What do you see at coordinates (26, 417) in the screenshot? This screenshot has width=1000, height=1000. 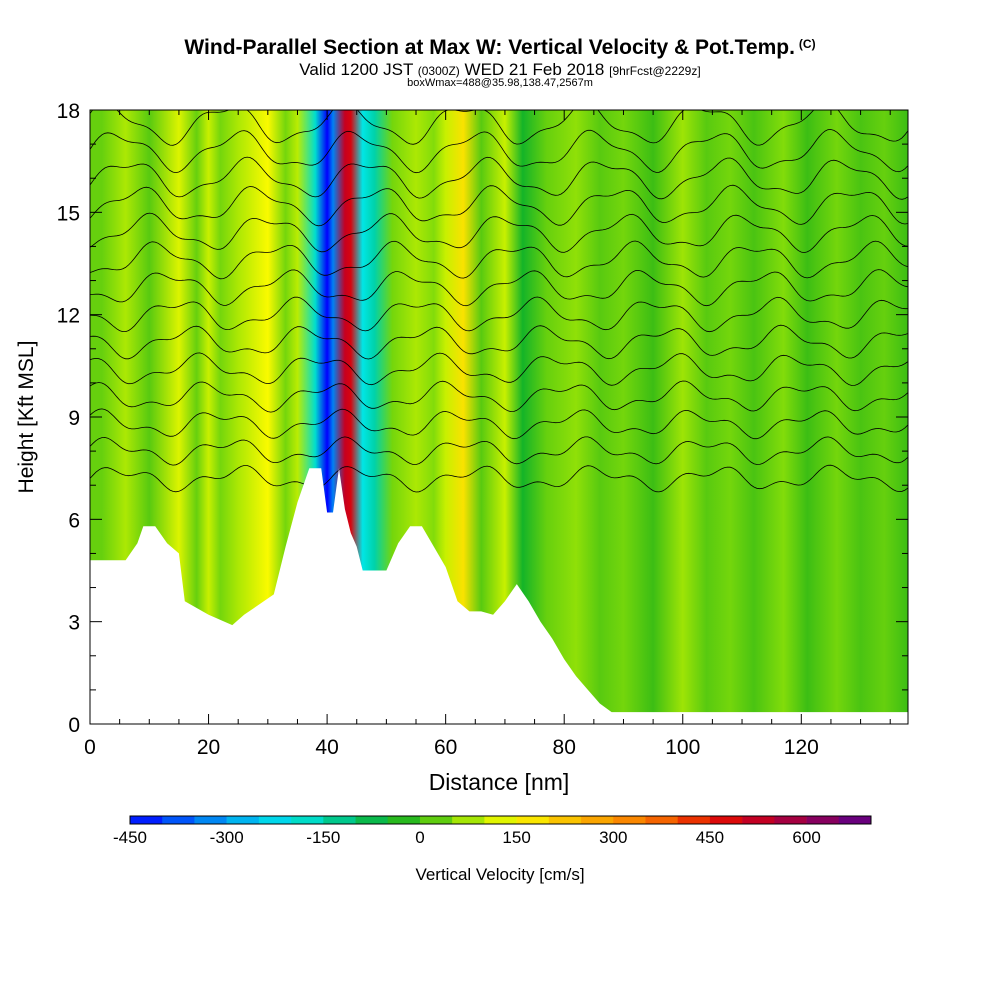 I see `y-axis-label: Height [Kft MSL]` at bounding box center [26, 417].